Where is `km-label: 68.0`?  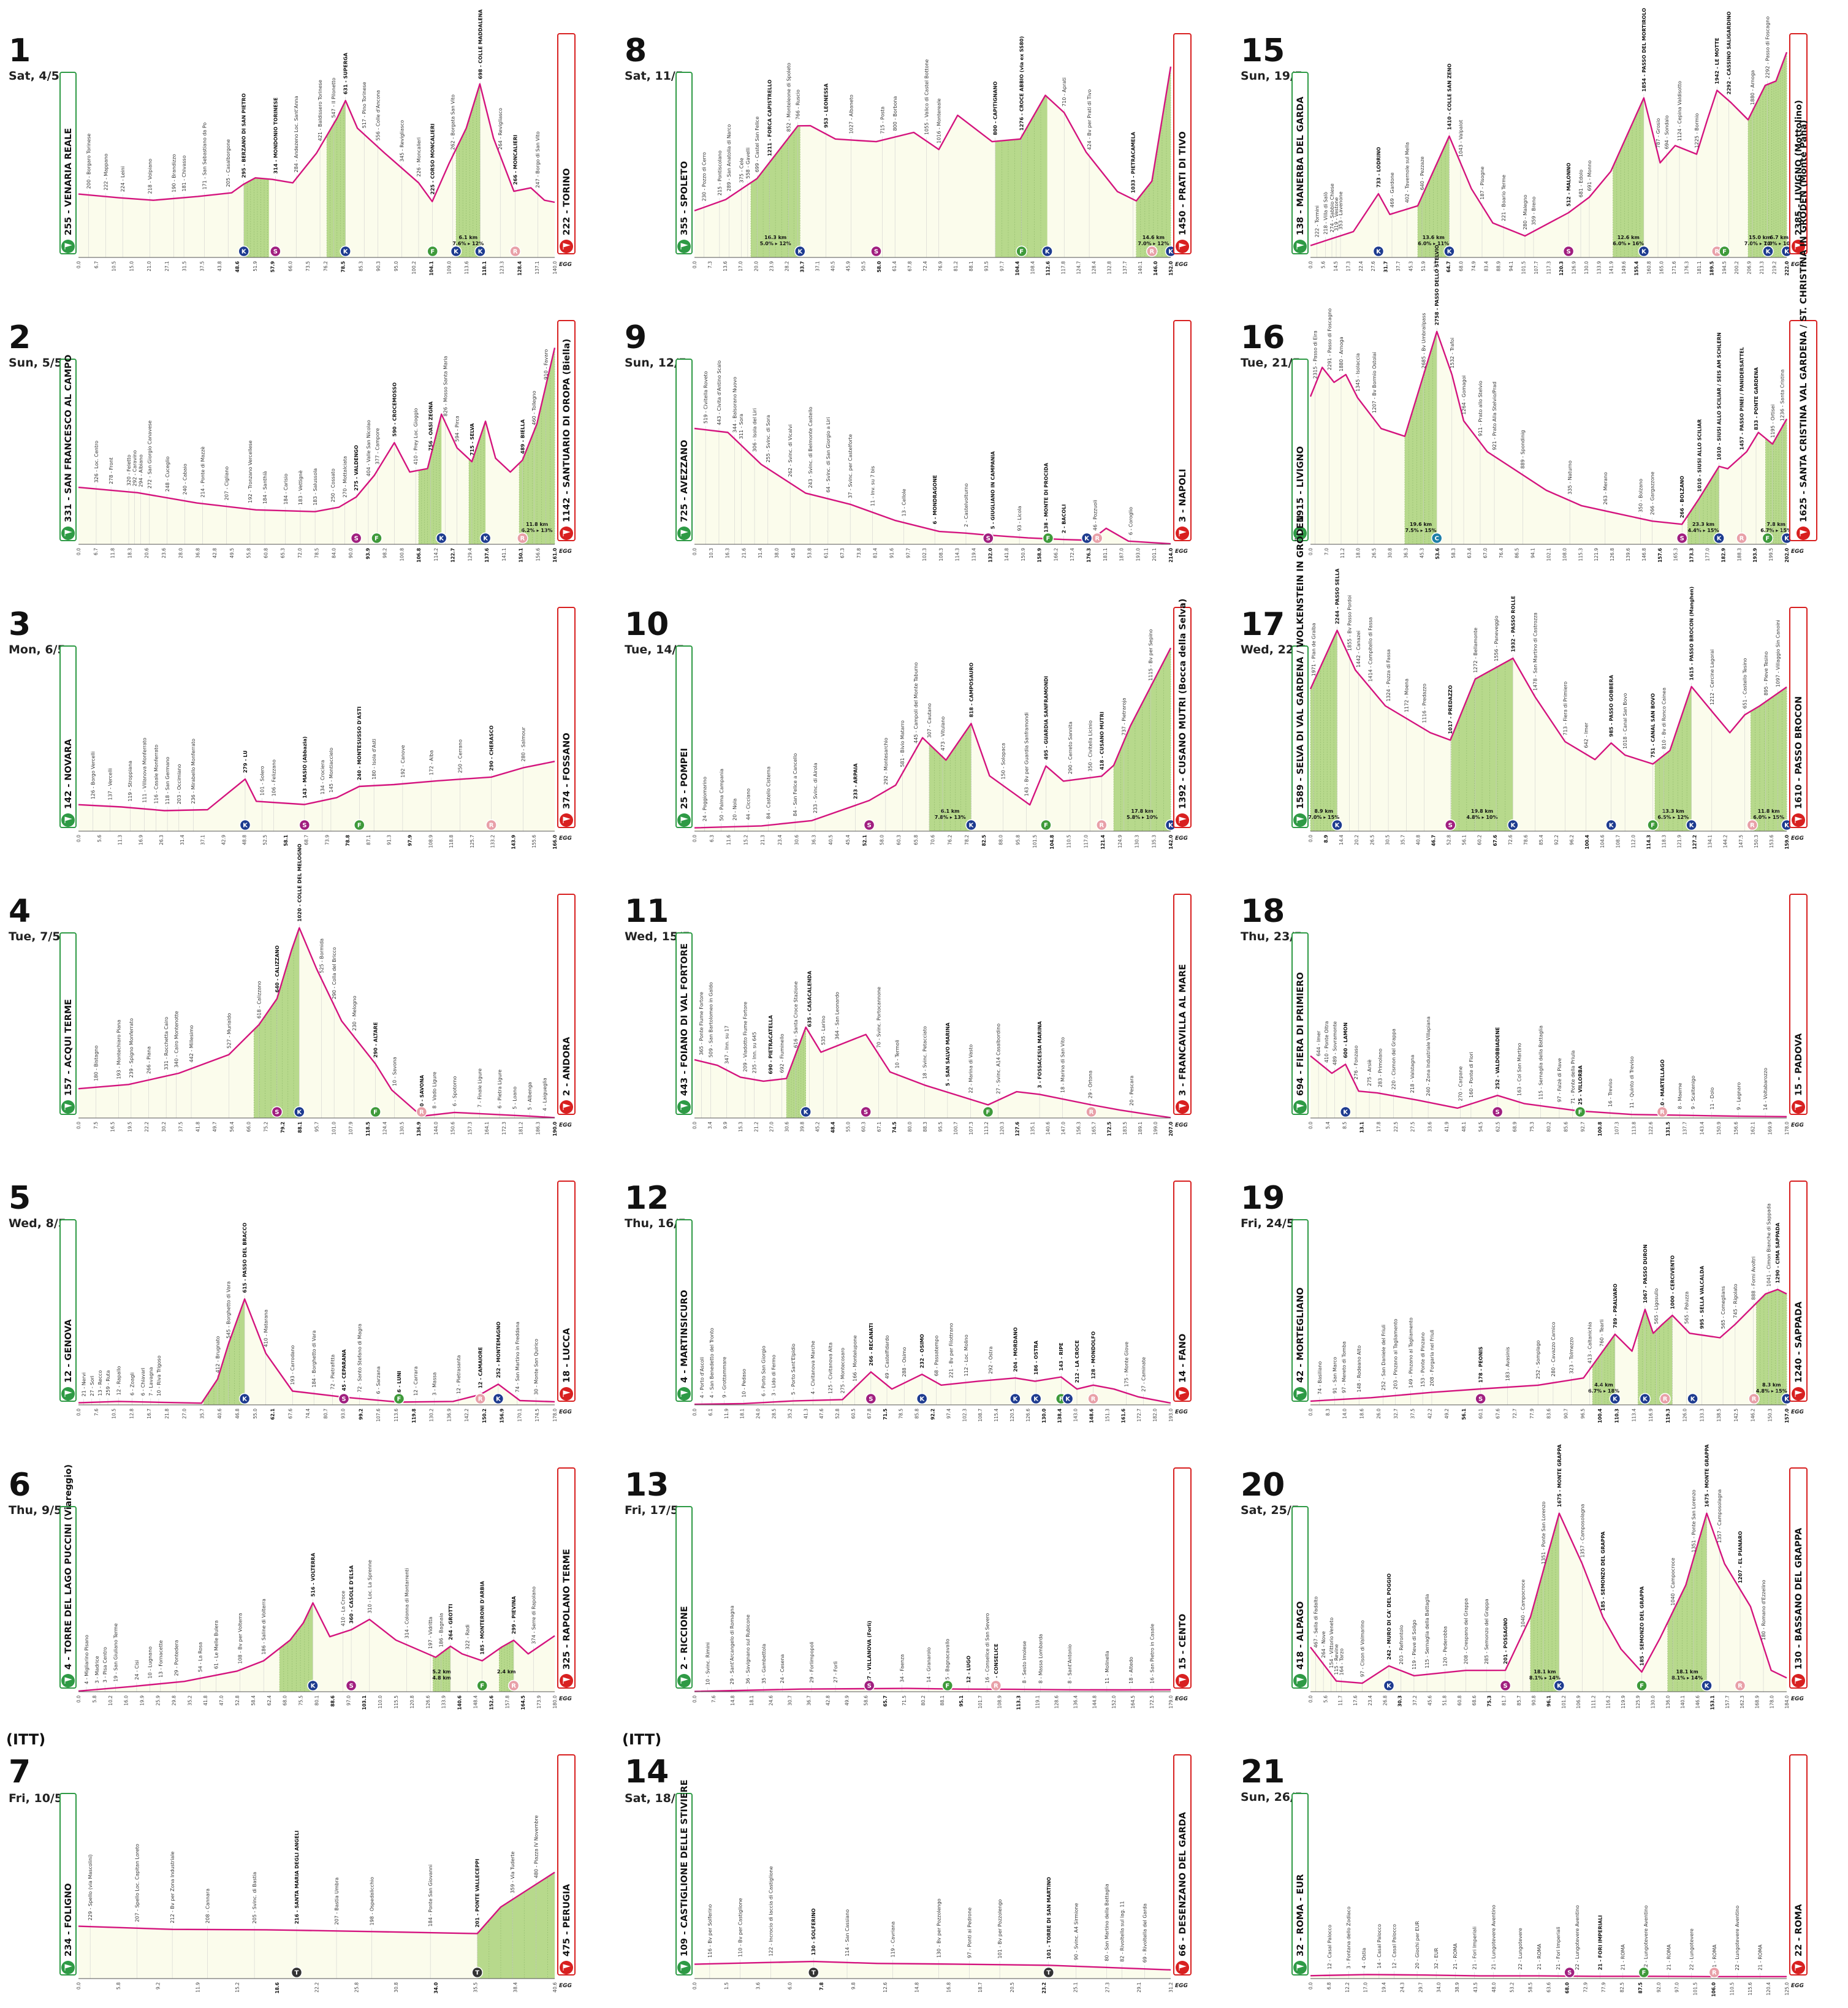 km-label: 68.0 is located at coordinates (1461, 267).